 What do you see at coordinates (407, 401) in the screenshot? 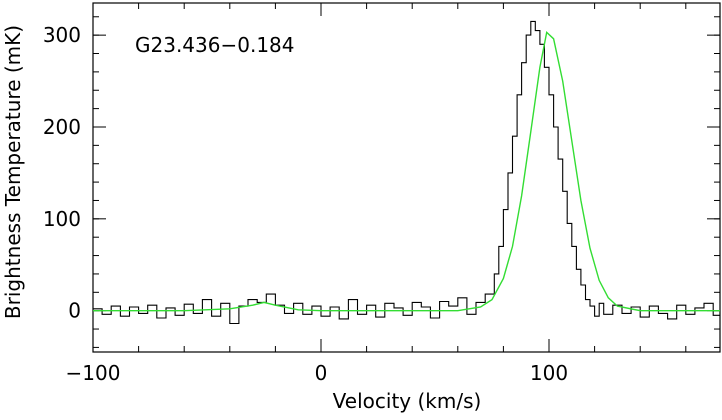
I see `x-axis-title: Velocity (km/s)` at bounding box center [407, 401].